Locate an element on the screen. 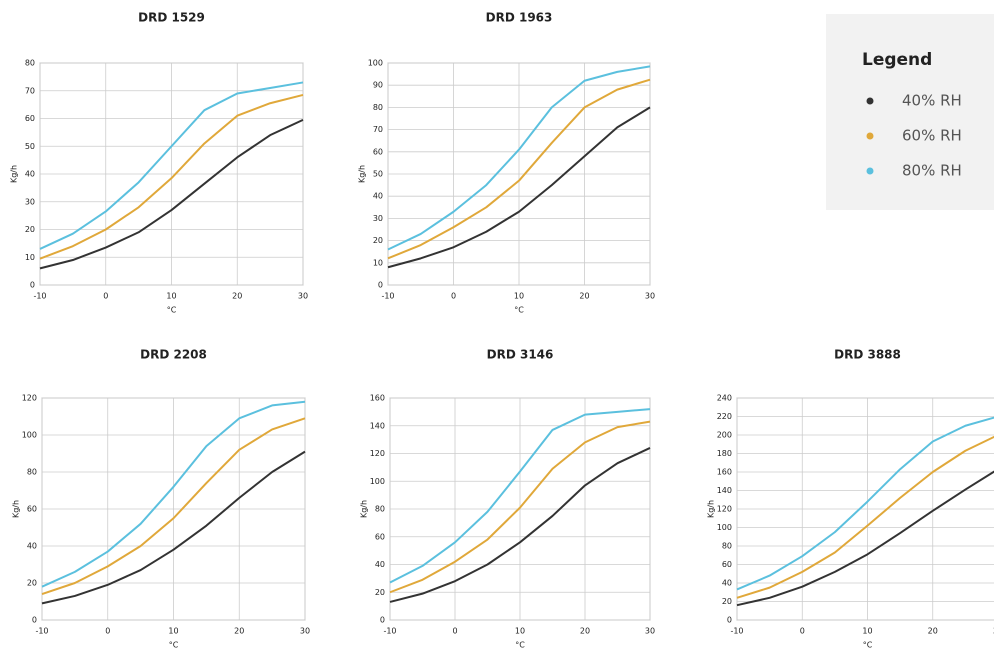  legend-label: 40% RH is located at coordinates (932, 101).